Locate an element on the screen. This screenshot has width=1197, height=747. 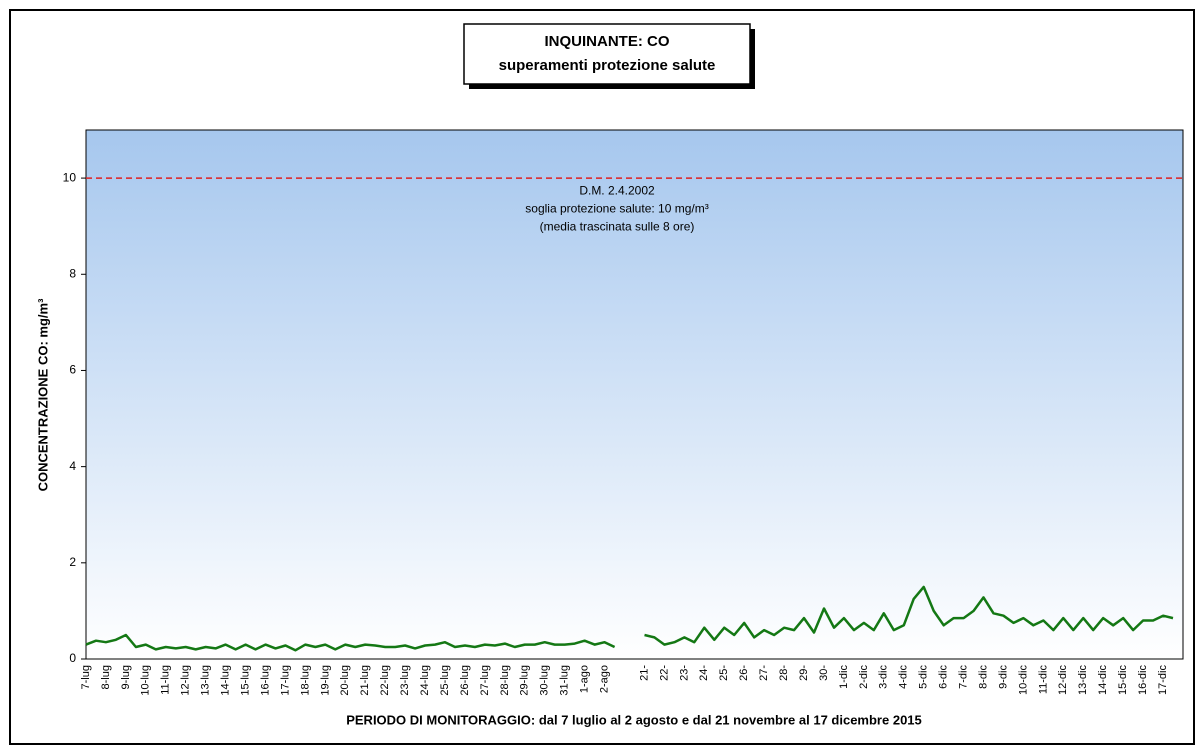
x-tick-label: 28-lug is located at coordinates (505, 680).